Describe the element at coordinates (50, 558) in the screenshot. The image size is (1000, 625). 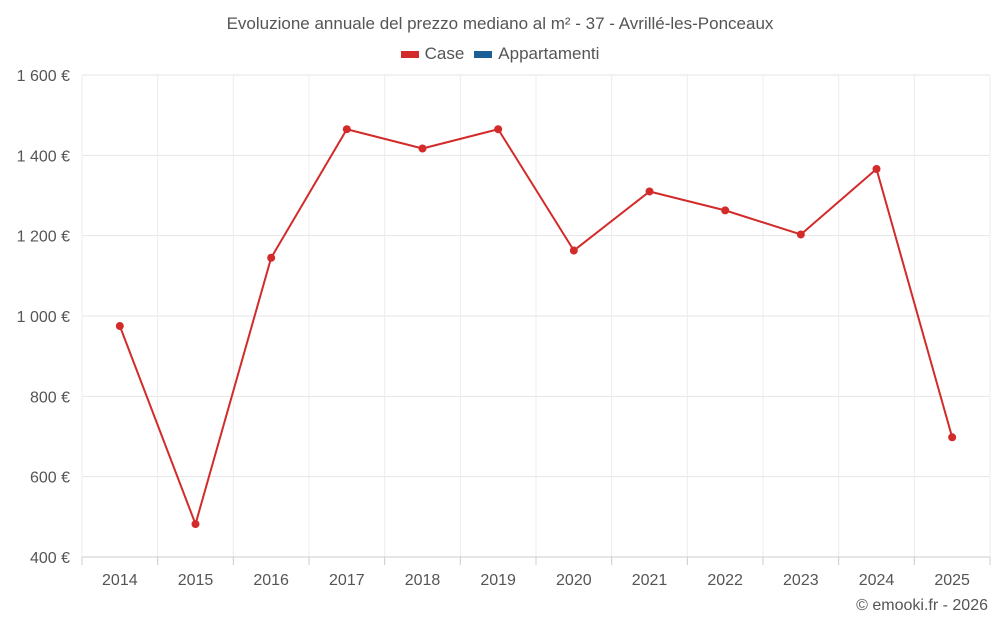
I see `y-tick-label: 400 €` at that location.